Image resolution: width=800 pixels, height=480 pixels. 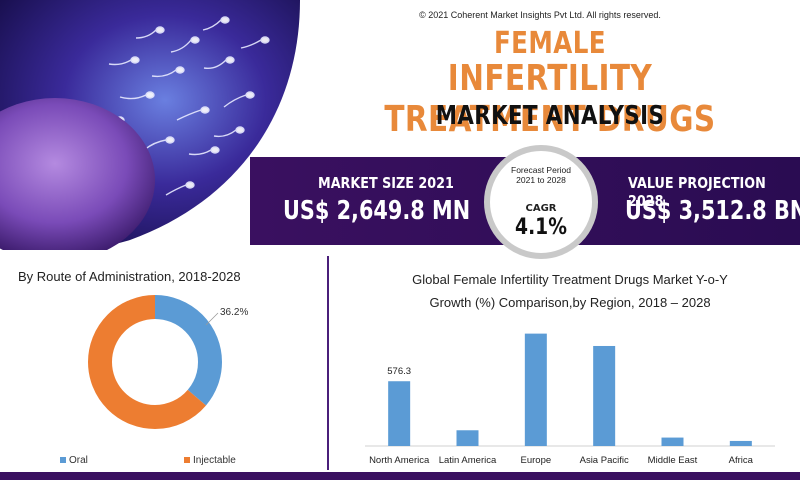 I want to click on donut-slice-injectable, so click(x=155, y=362).